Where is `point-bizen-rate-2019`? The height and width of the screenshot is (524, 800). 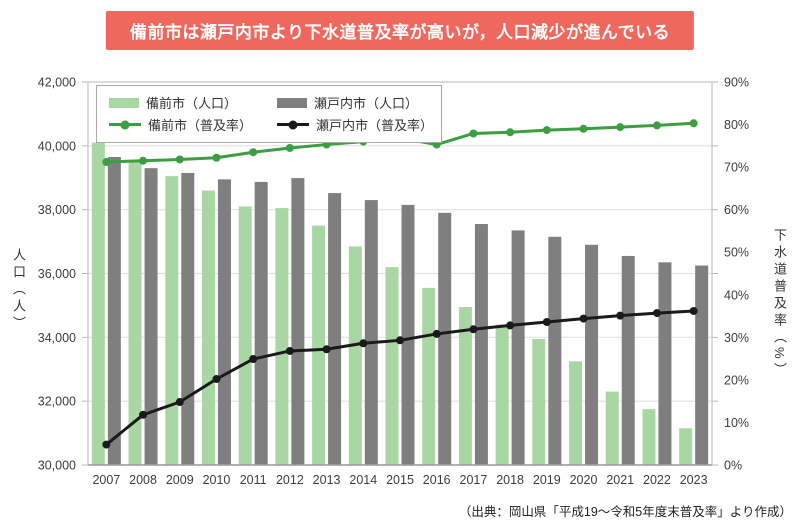 point-bizen-rate-2019 is located at coordinates (546, 130).